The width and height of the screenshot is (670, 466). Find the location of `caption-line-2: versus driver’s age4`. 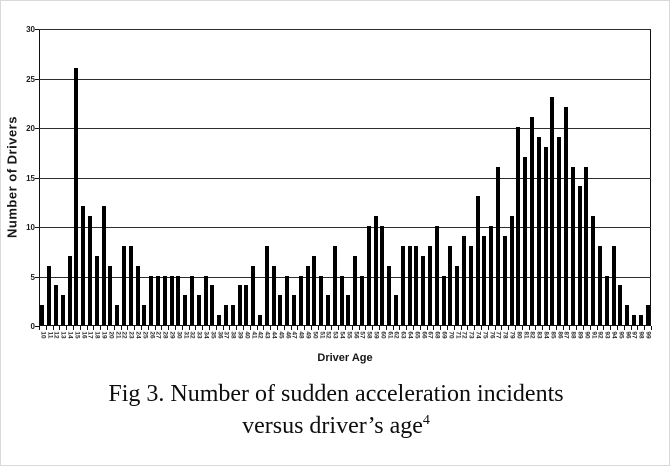

caption-line-2: versus driver’s age4 is located at coordinates (336, 426).